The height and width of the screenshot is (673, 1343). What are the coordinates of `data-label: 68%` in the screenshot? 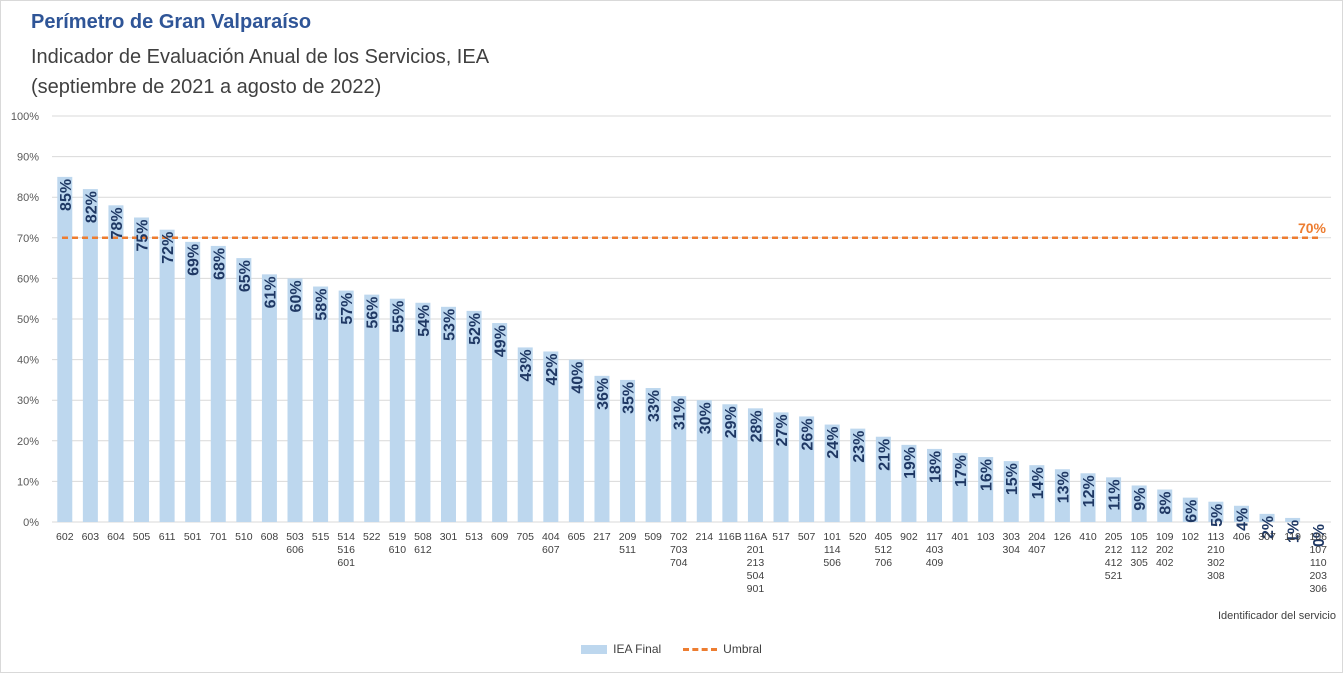 It's located at (219, 264).